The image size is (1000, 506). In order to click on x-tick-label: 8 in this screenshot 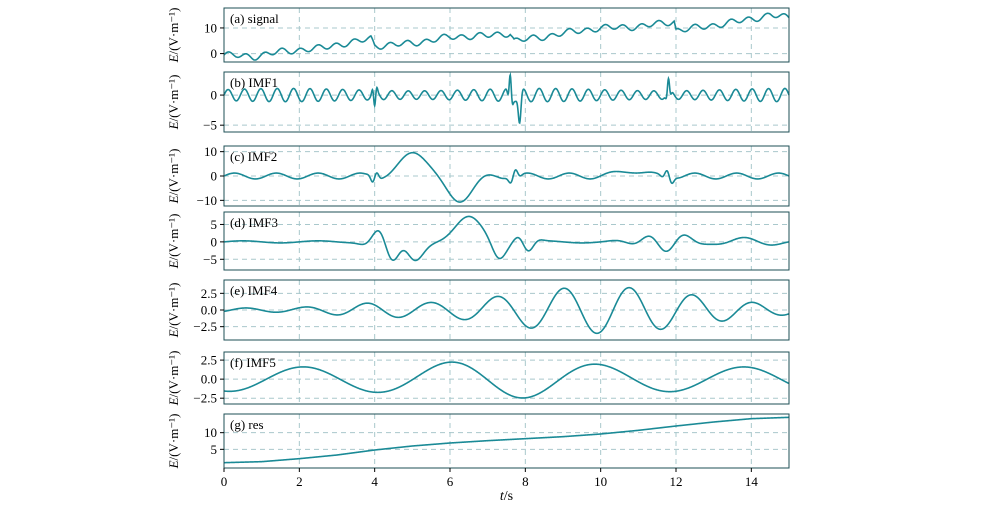, I will do `click(525, 481)`.